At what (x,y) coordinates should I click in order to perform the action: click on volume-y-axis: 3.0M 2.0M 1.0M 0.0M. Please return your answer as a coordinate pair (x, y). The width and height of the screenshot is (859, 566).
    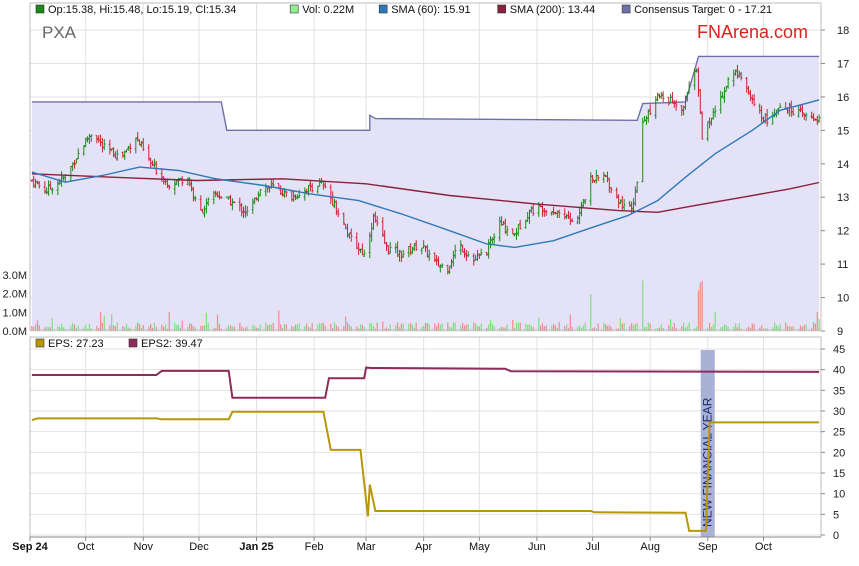
    Looking at the image, I should click on (15, 304).